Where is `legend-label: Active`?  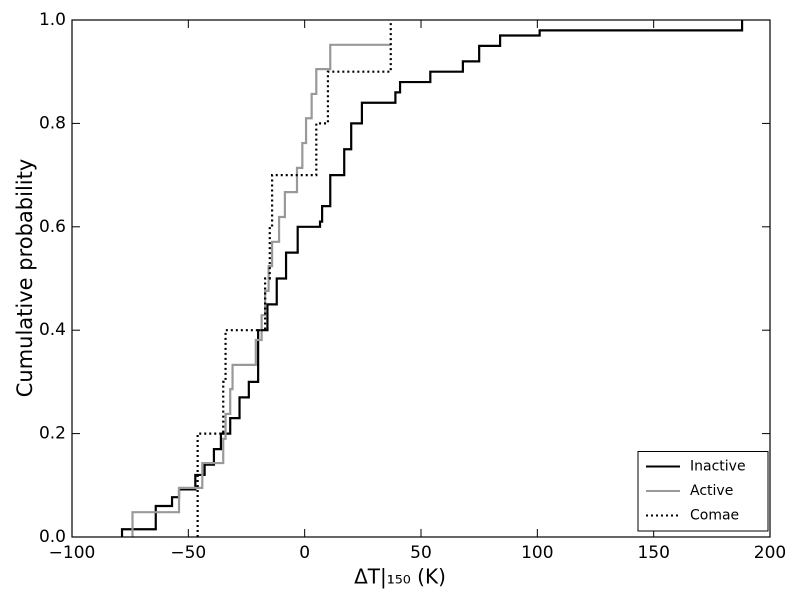 legend-label: Active is located at coordinates (711, 491).